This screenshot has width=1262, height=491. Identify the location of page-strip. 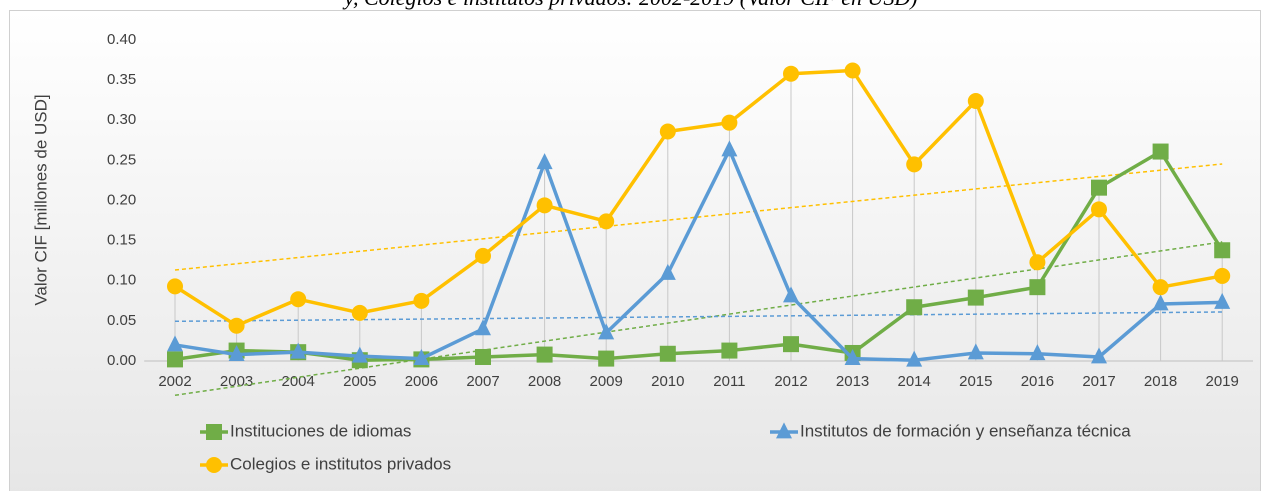
(631, 5).